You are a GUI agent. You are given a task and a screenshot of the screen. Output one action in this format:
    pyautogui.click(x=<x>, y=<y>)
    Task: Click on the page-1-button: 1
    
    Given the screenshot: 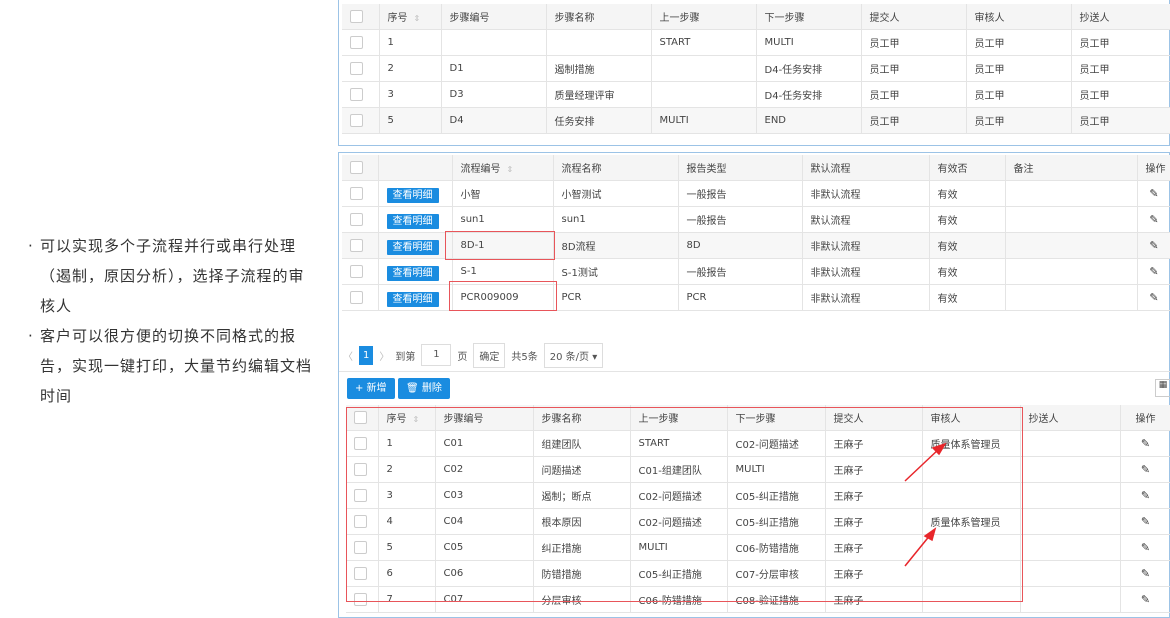 What is the action you would take?
    pyautogui.click(x=366, y=355)
    